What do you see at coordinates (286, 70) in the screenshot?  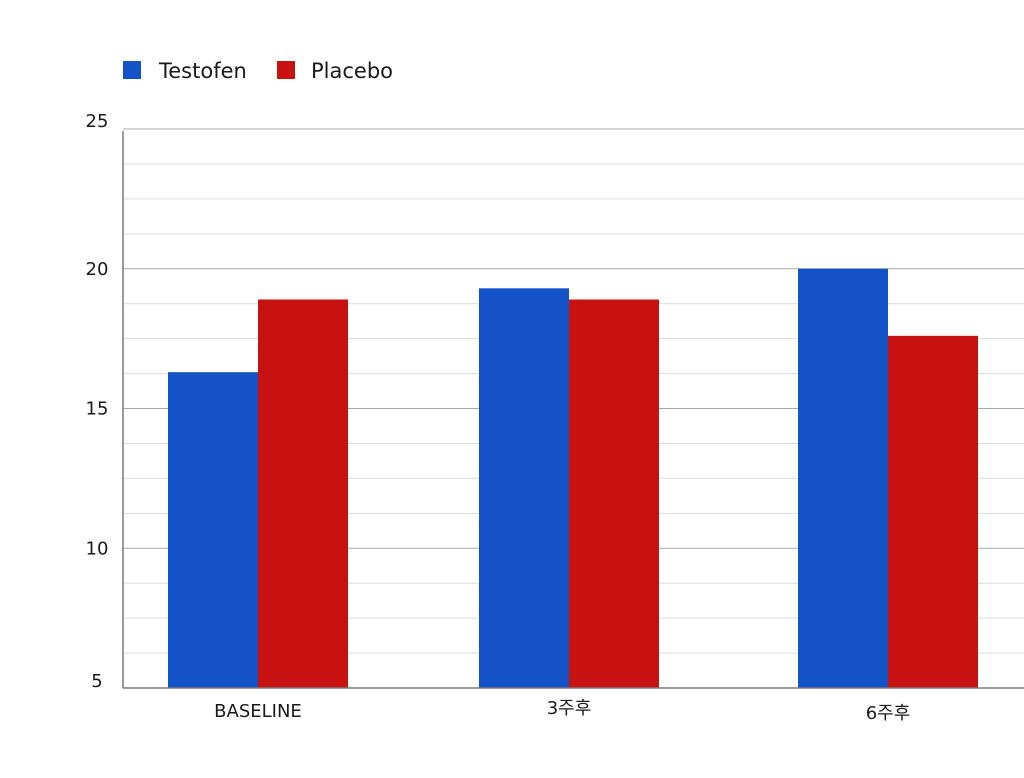 I see `legend-swatch-placebo` at bounding box center [286, 70].